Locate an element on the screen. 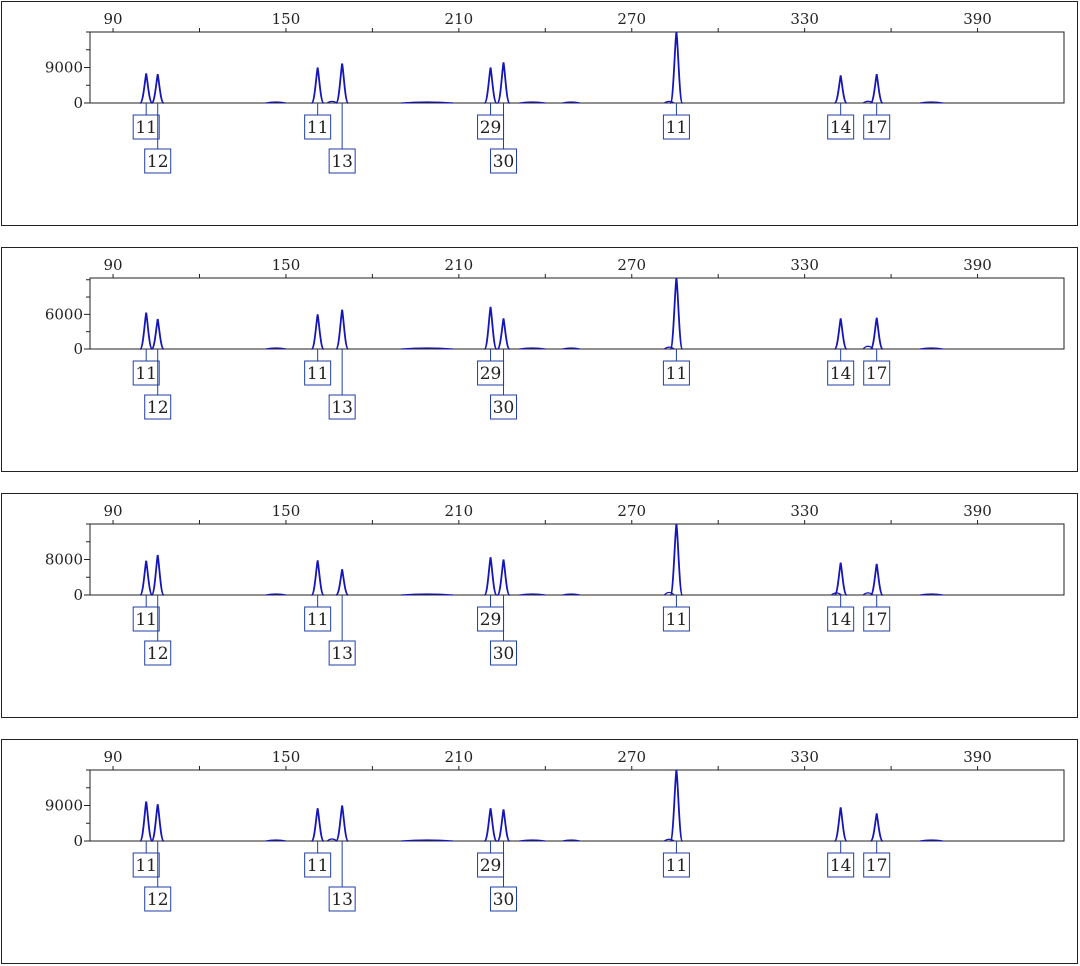 This screenshot has height=966, width=1080. y-axis: 0 6000 is located at coordinates (67, 318).